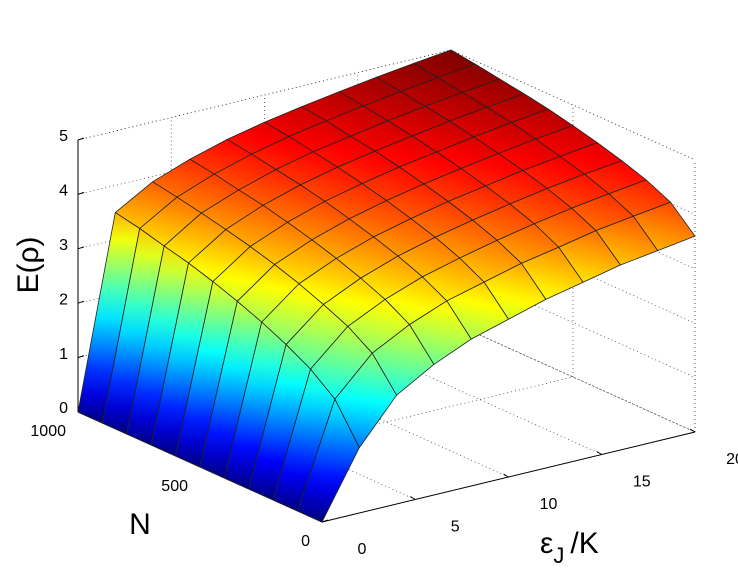 This screenshot has width=738, height=574. I want to click on x-label-unit: /K, so click(584, 543).